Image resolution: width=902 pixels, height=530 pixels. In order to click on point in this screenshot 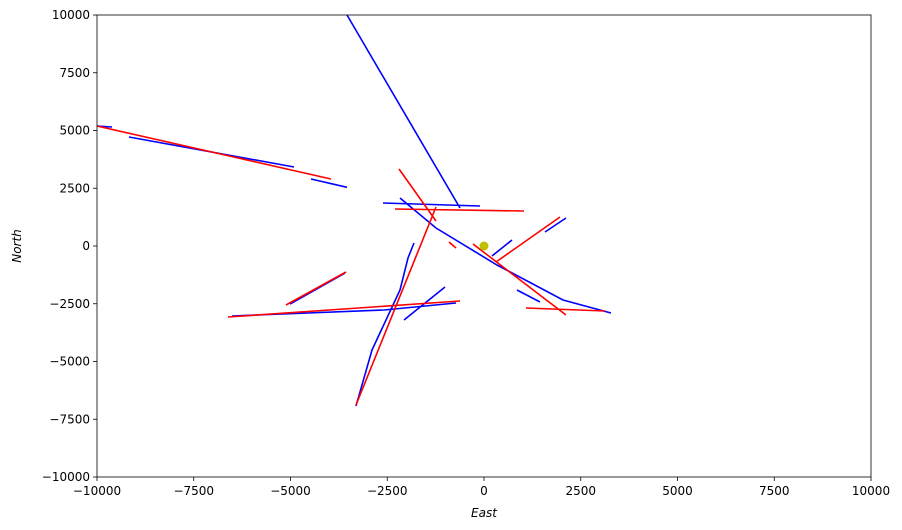, I will do `click(484, 246)`.